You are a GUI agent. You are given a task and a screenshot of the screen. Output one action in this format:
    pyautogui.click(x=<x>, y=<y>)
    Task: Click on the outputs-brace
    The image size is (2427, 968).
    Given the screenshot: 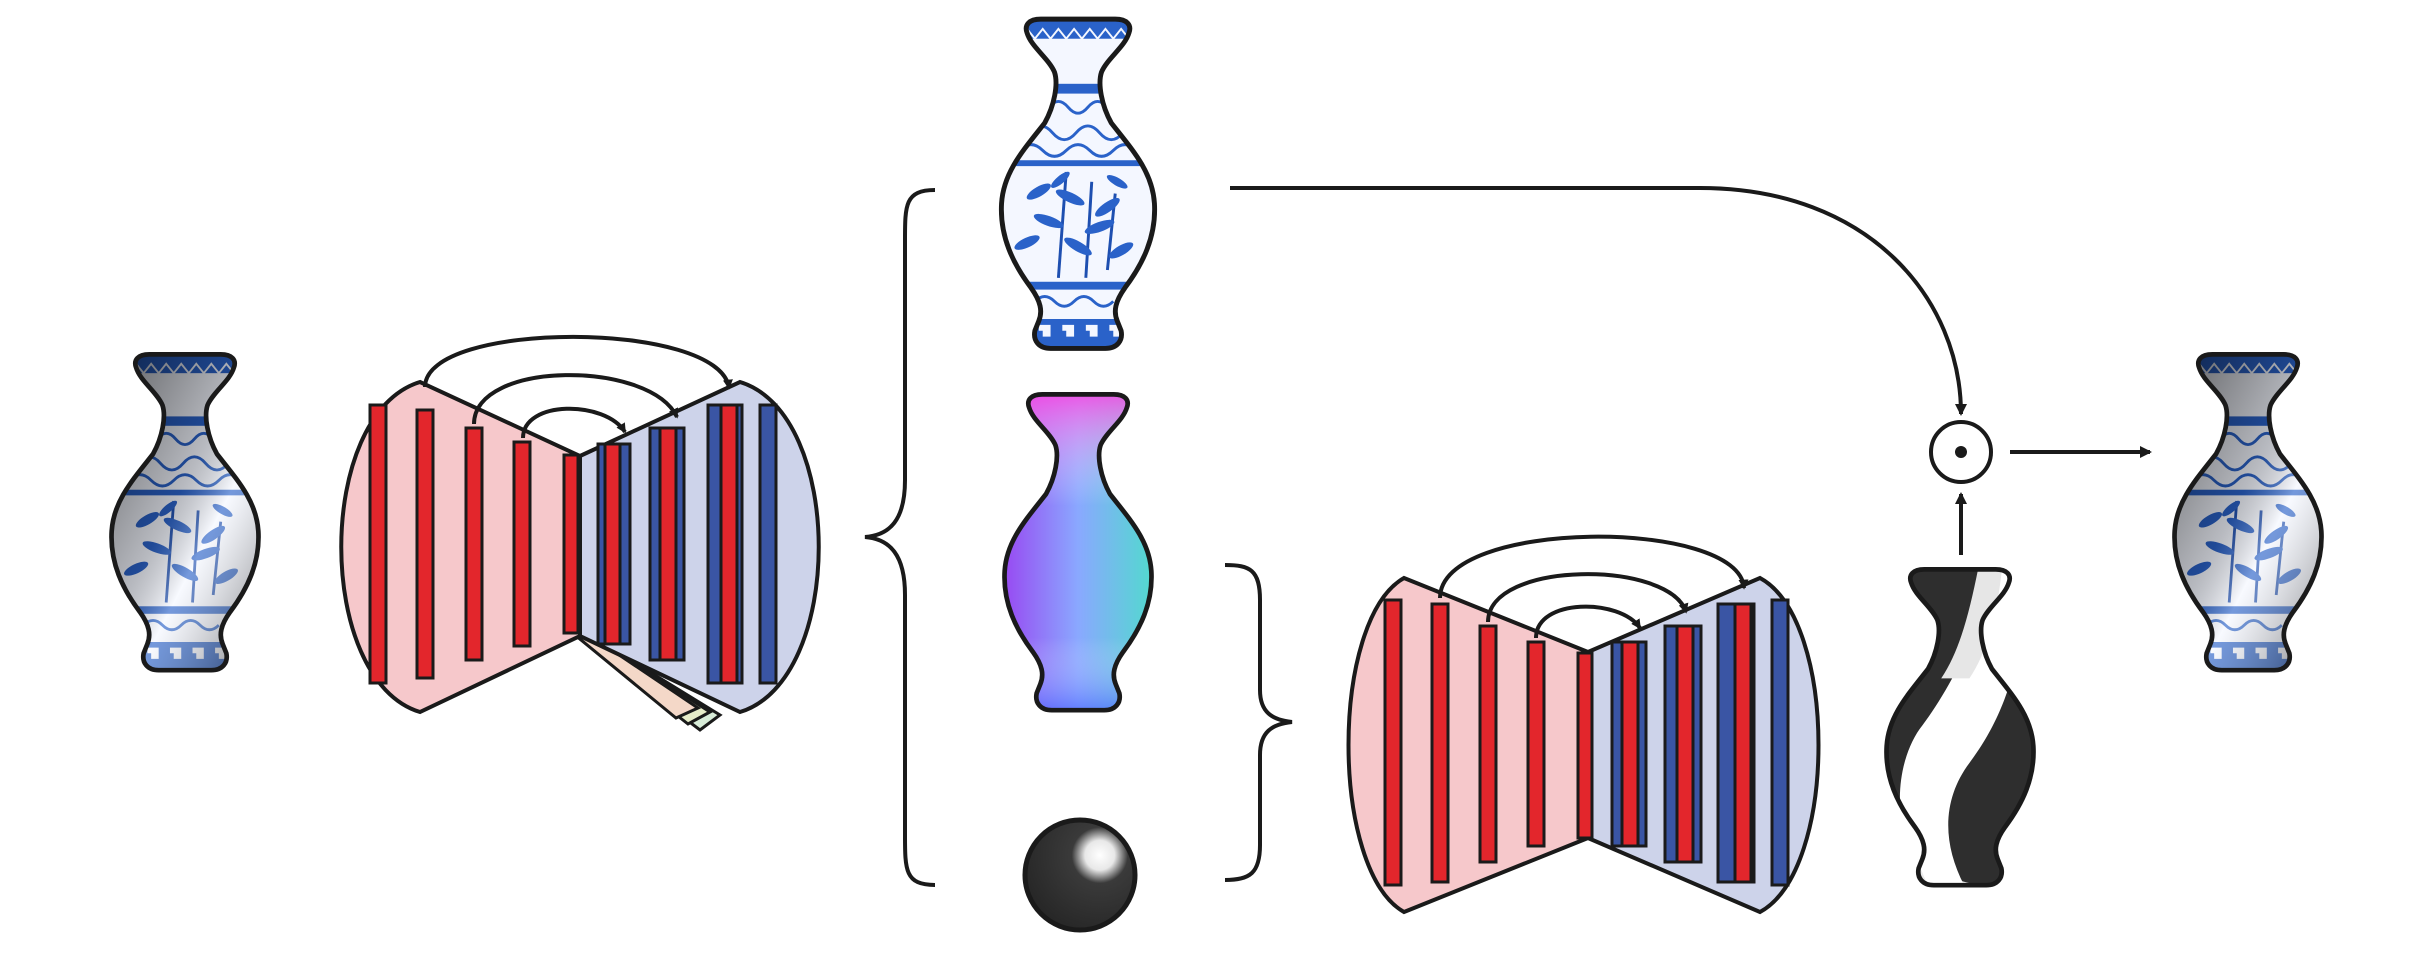 What is the action you would take?
    pyautogui.click(x=900, y=537)
    